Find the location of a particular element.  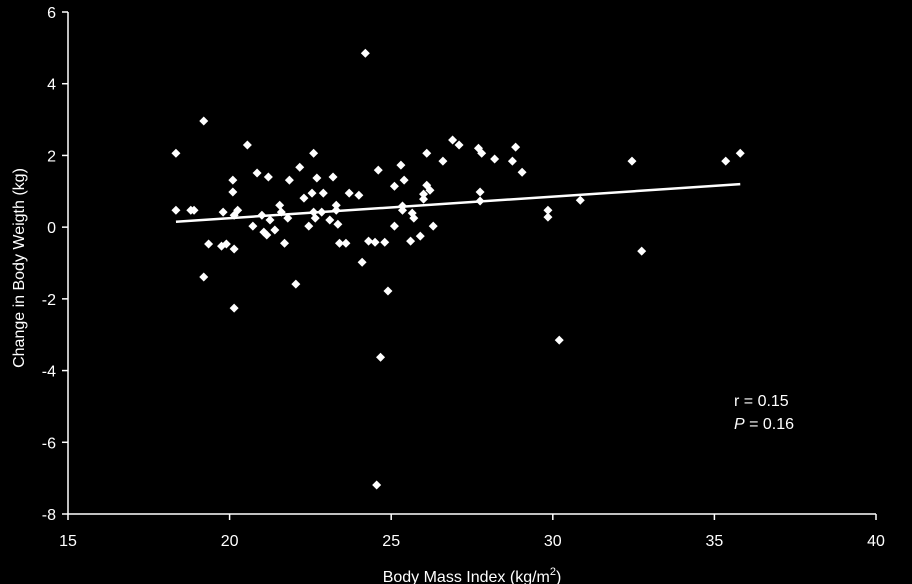

x-tick-label: 30 is located at coordinates (553, 541).